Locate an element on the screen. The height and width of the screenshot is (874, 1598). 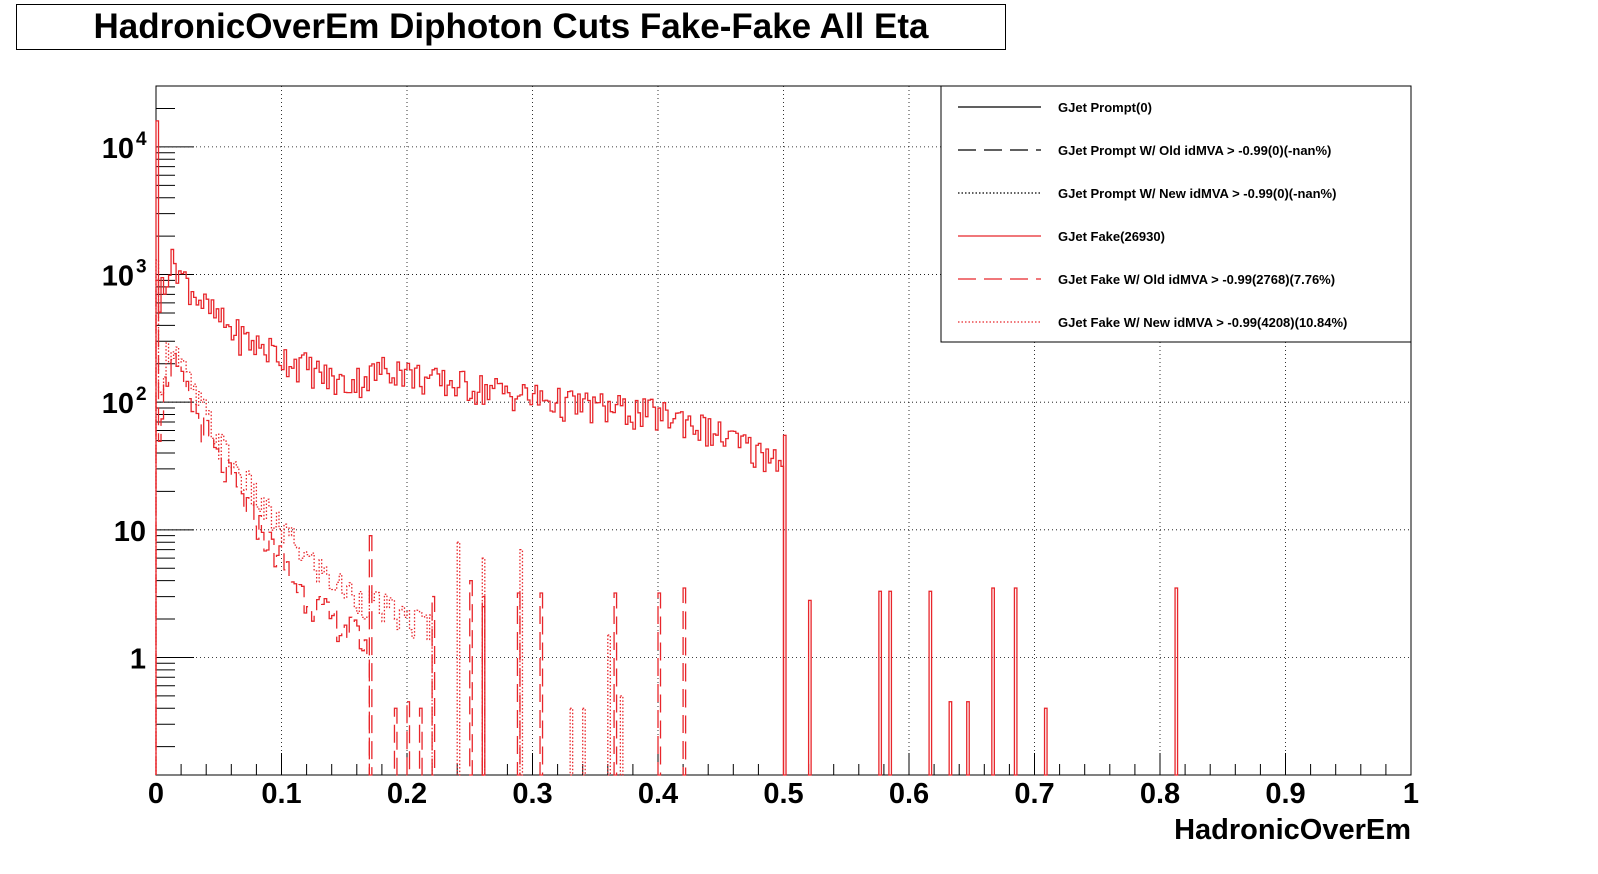
x-tick-label: 0.8 is located at coordinates (1160, 794).